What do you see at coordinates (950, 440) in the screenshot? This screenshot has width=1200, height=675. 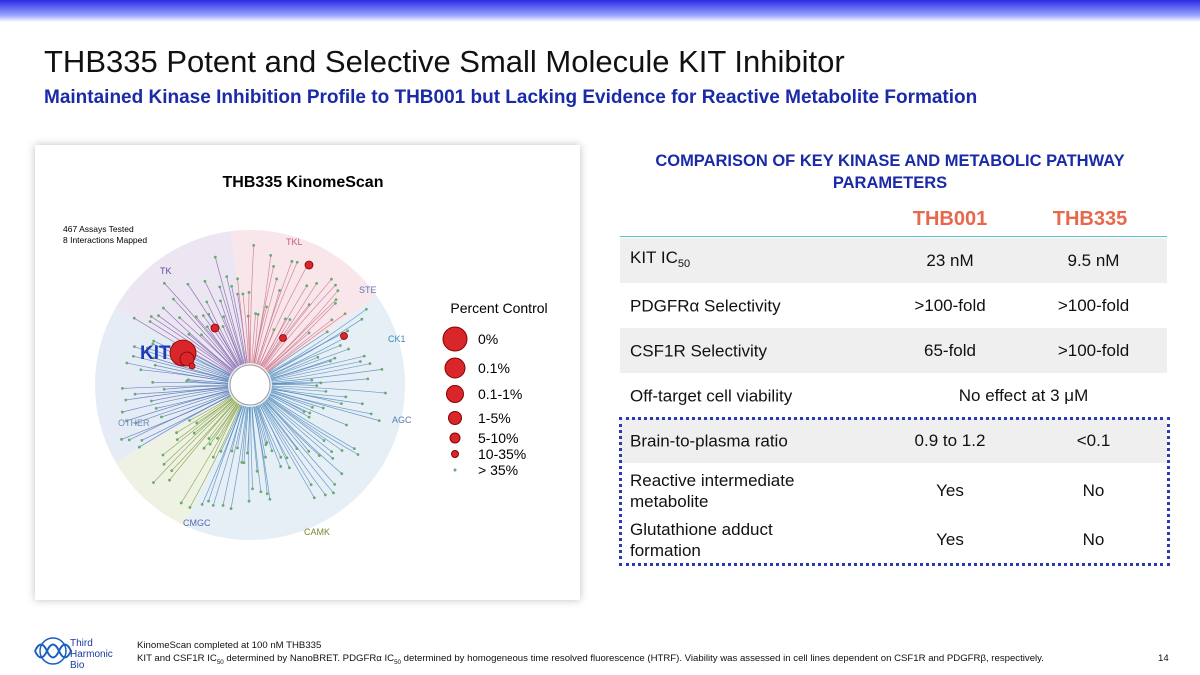 I see `cell: 0.9 to 1.2` at bounding box center [950, 440].